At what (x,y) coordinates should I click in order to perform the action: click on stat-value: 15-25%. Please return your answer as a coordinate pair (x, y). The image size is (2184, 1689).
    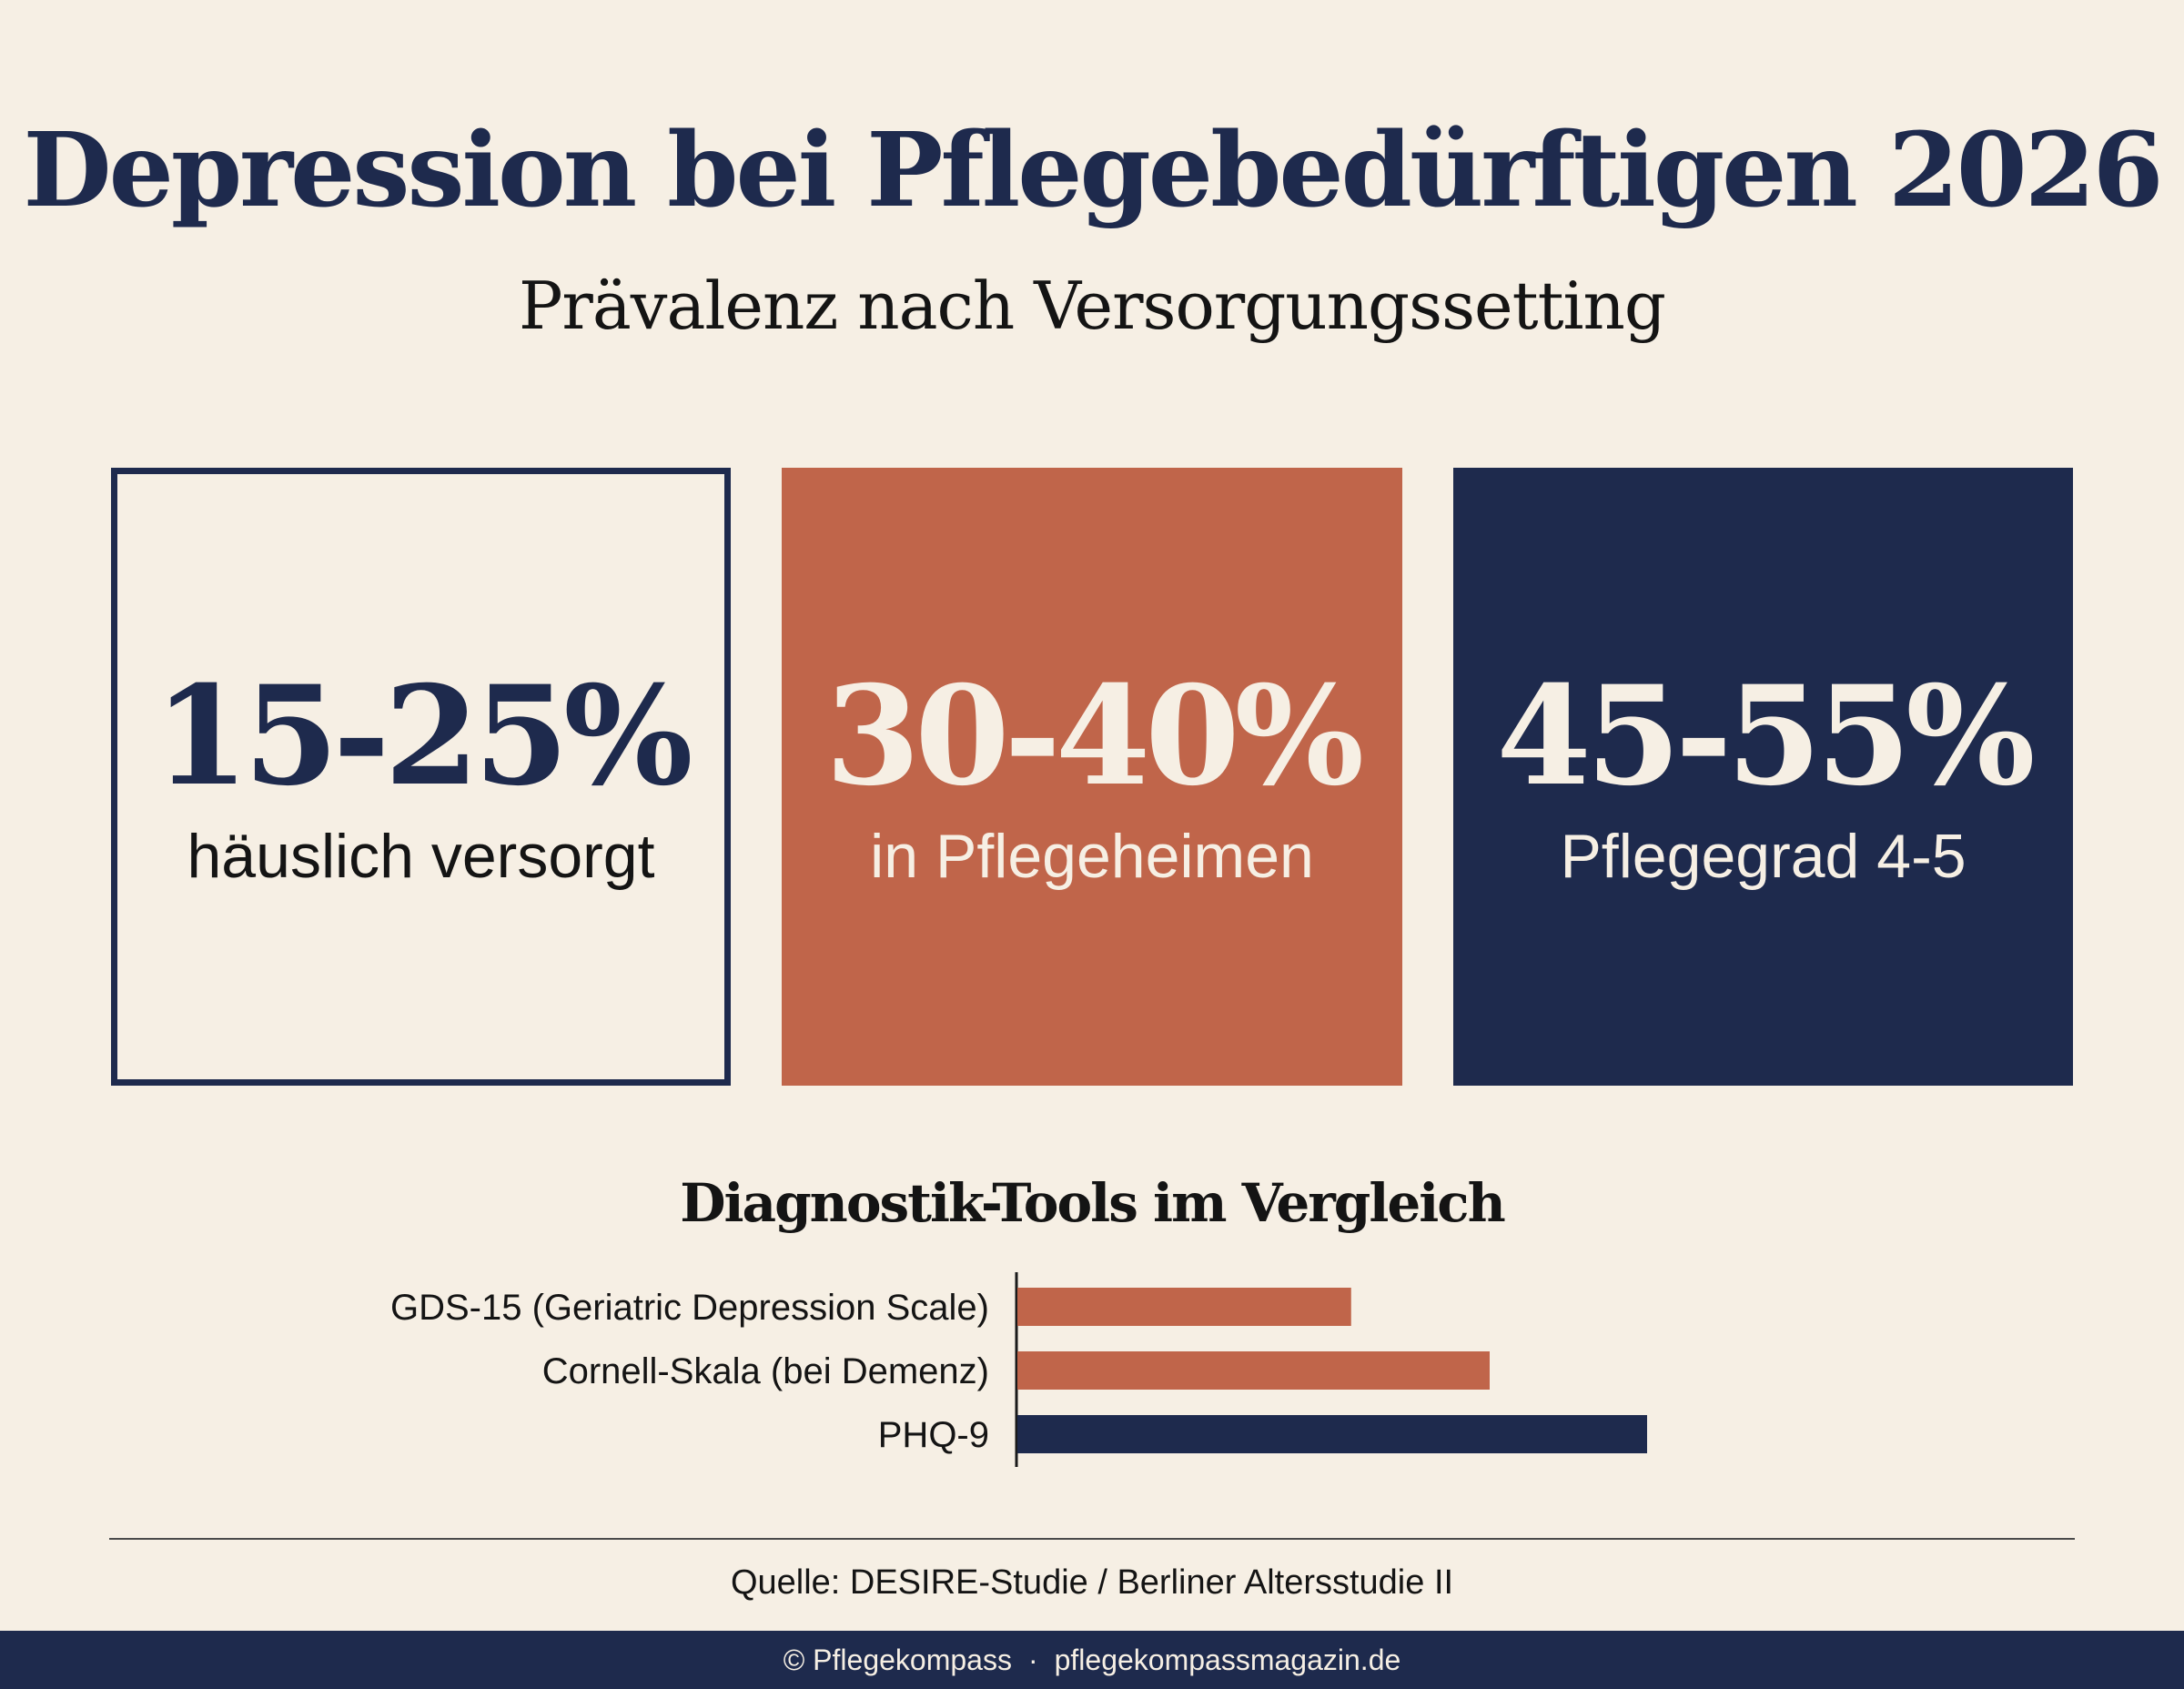
    Looking at the image, I should click on (424, 736).